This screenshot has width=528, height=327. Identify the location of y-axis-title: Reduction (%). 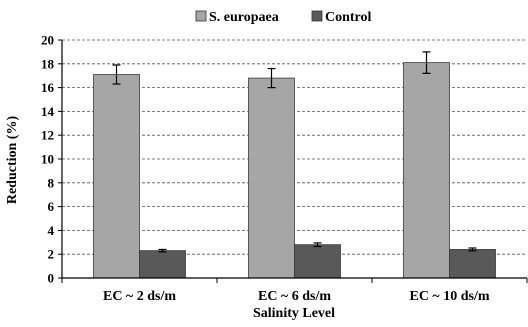
(12, 160).